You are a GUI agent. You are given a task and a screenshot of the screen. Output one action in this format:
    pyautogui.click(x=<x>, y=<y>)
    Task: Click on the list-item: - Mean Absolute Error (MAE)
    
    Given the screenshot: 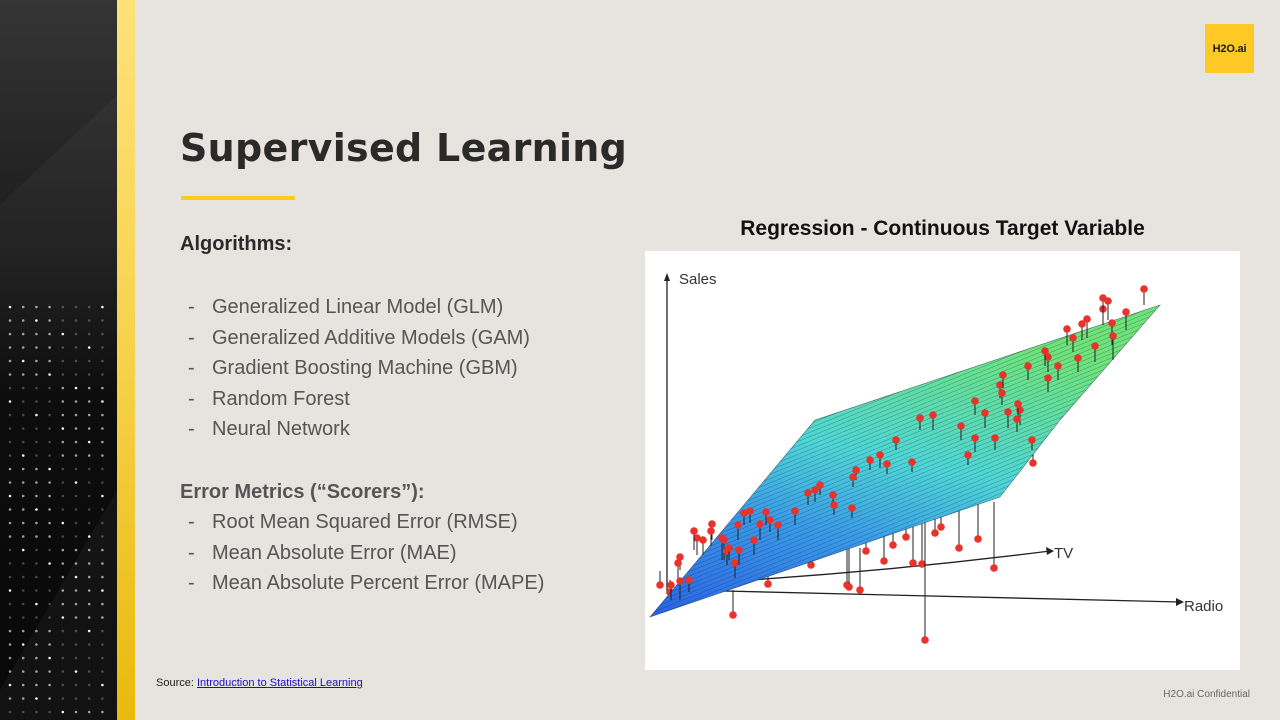 What is the action you would take?
    pyautogui.click(x=322, y=552)
    